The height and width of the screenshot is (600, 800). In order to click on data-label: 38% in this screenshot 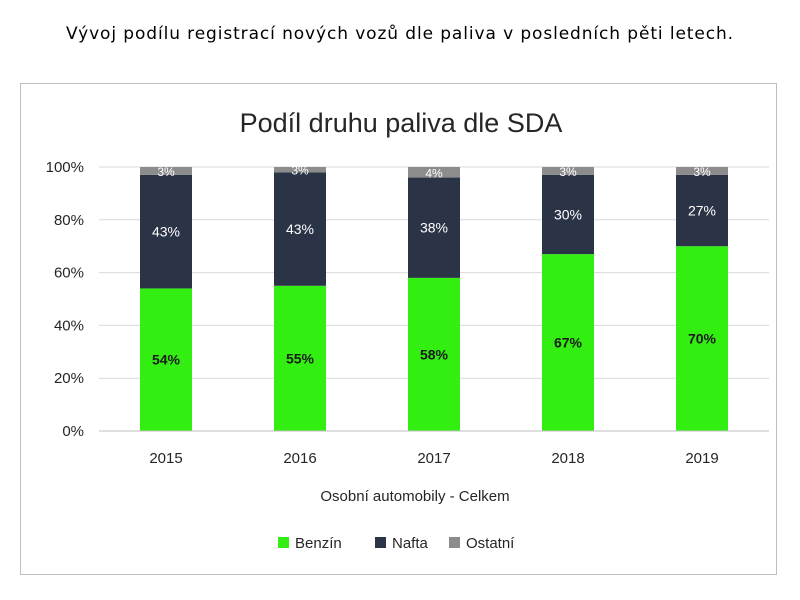, I will do `click(434, 228)`.